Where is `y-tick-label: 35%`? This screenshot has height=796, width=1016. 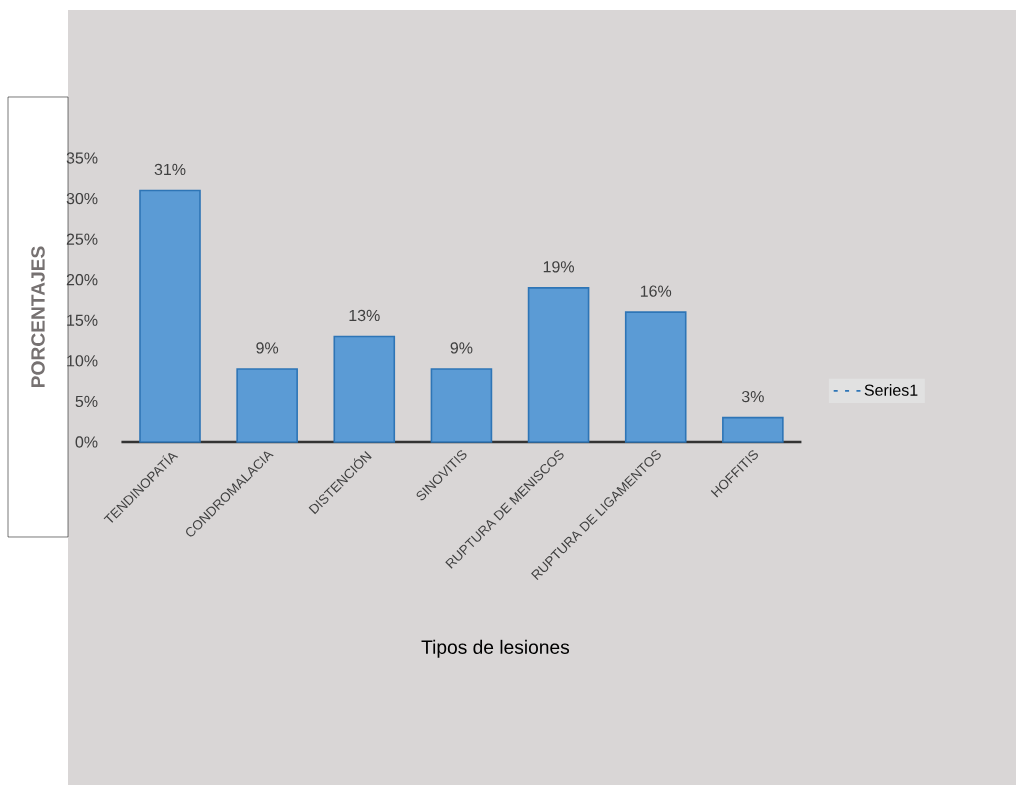 y-tick-label: 35% is located at coordinates (82, 158).